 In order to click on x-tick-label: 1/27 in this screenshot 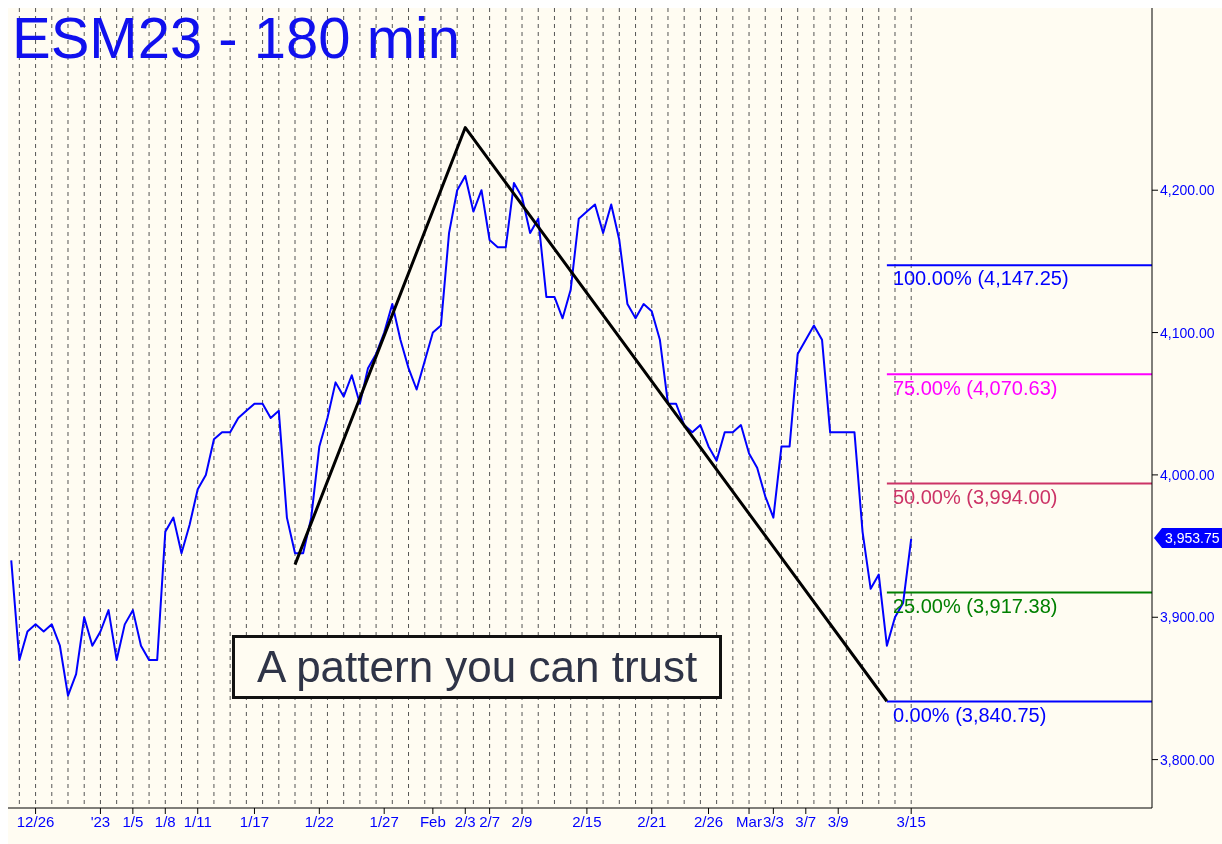, I will do `click(384, 821)`.